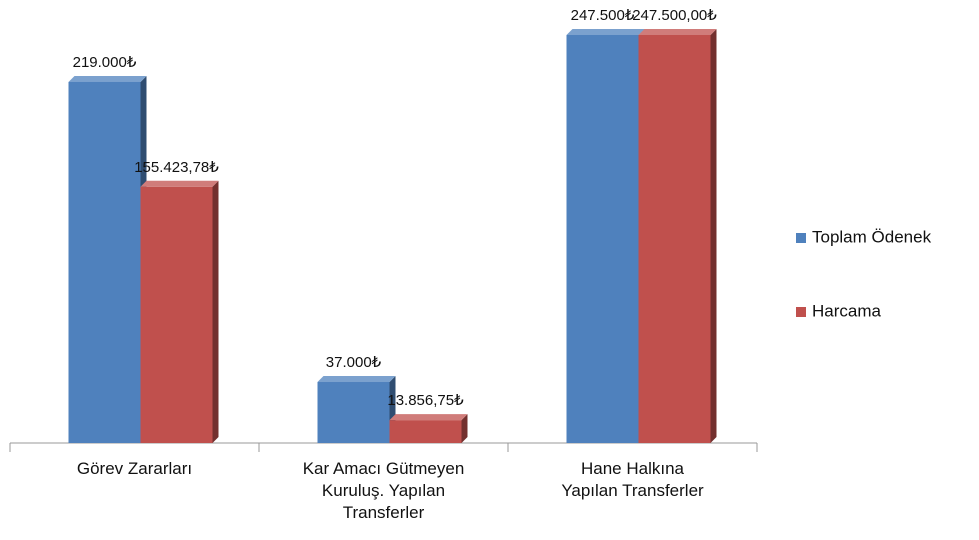 Image resolution: width=979 pixels, height=540 pixels. What do you see at coordinates (632, 479) in the screenshot?
I see `x-tick-label: Hane Halkına Yapılan Transferler` at bounding box center [632, 479].